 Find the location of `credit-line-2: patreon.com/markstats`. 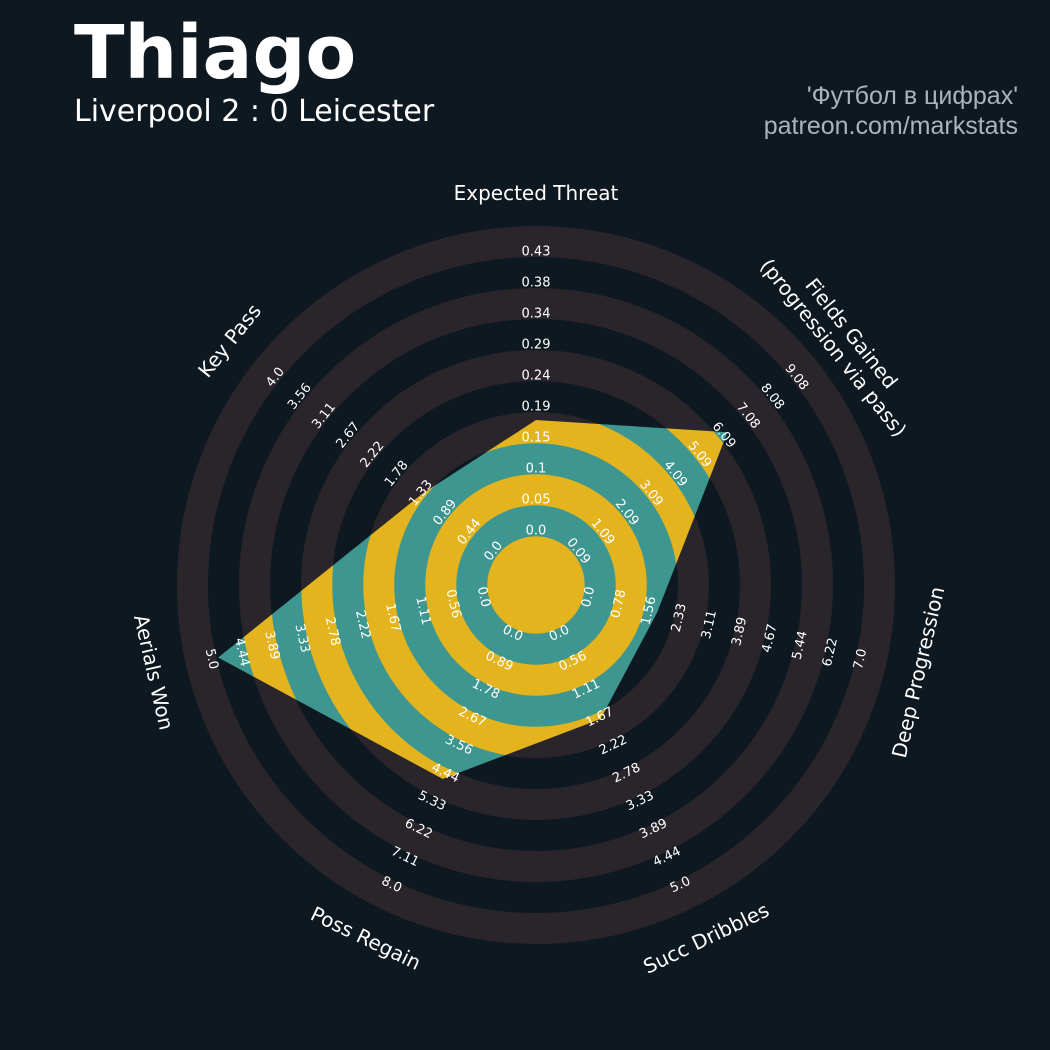

credit-line-2: patreon.com/markstats is located at coordinates (890, 125).